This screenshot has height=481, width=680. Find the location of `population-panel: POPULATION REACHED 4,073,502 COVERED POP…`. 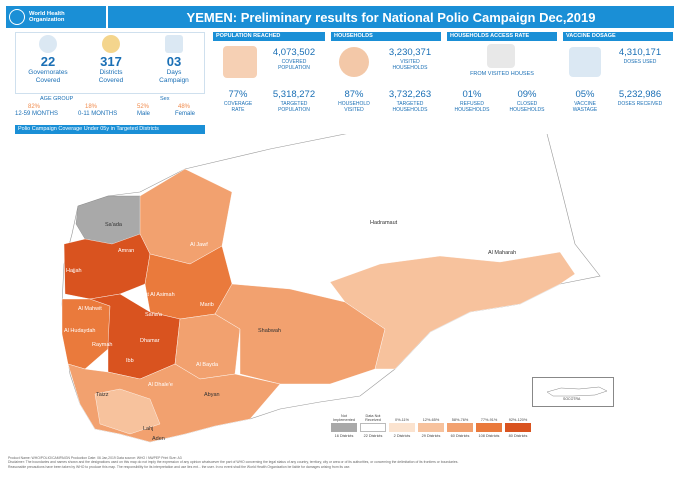

population-panel: POPULATION REACHED 4,073,502 COVERED POP… is located at coordinates (269, 76).